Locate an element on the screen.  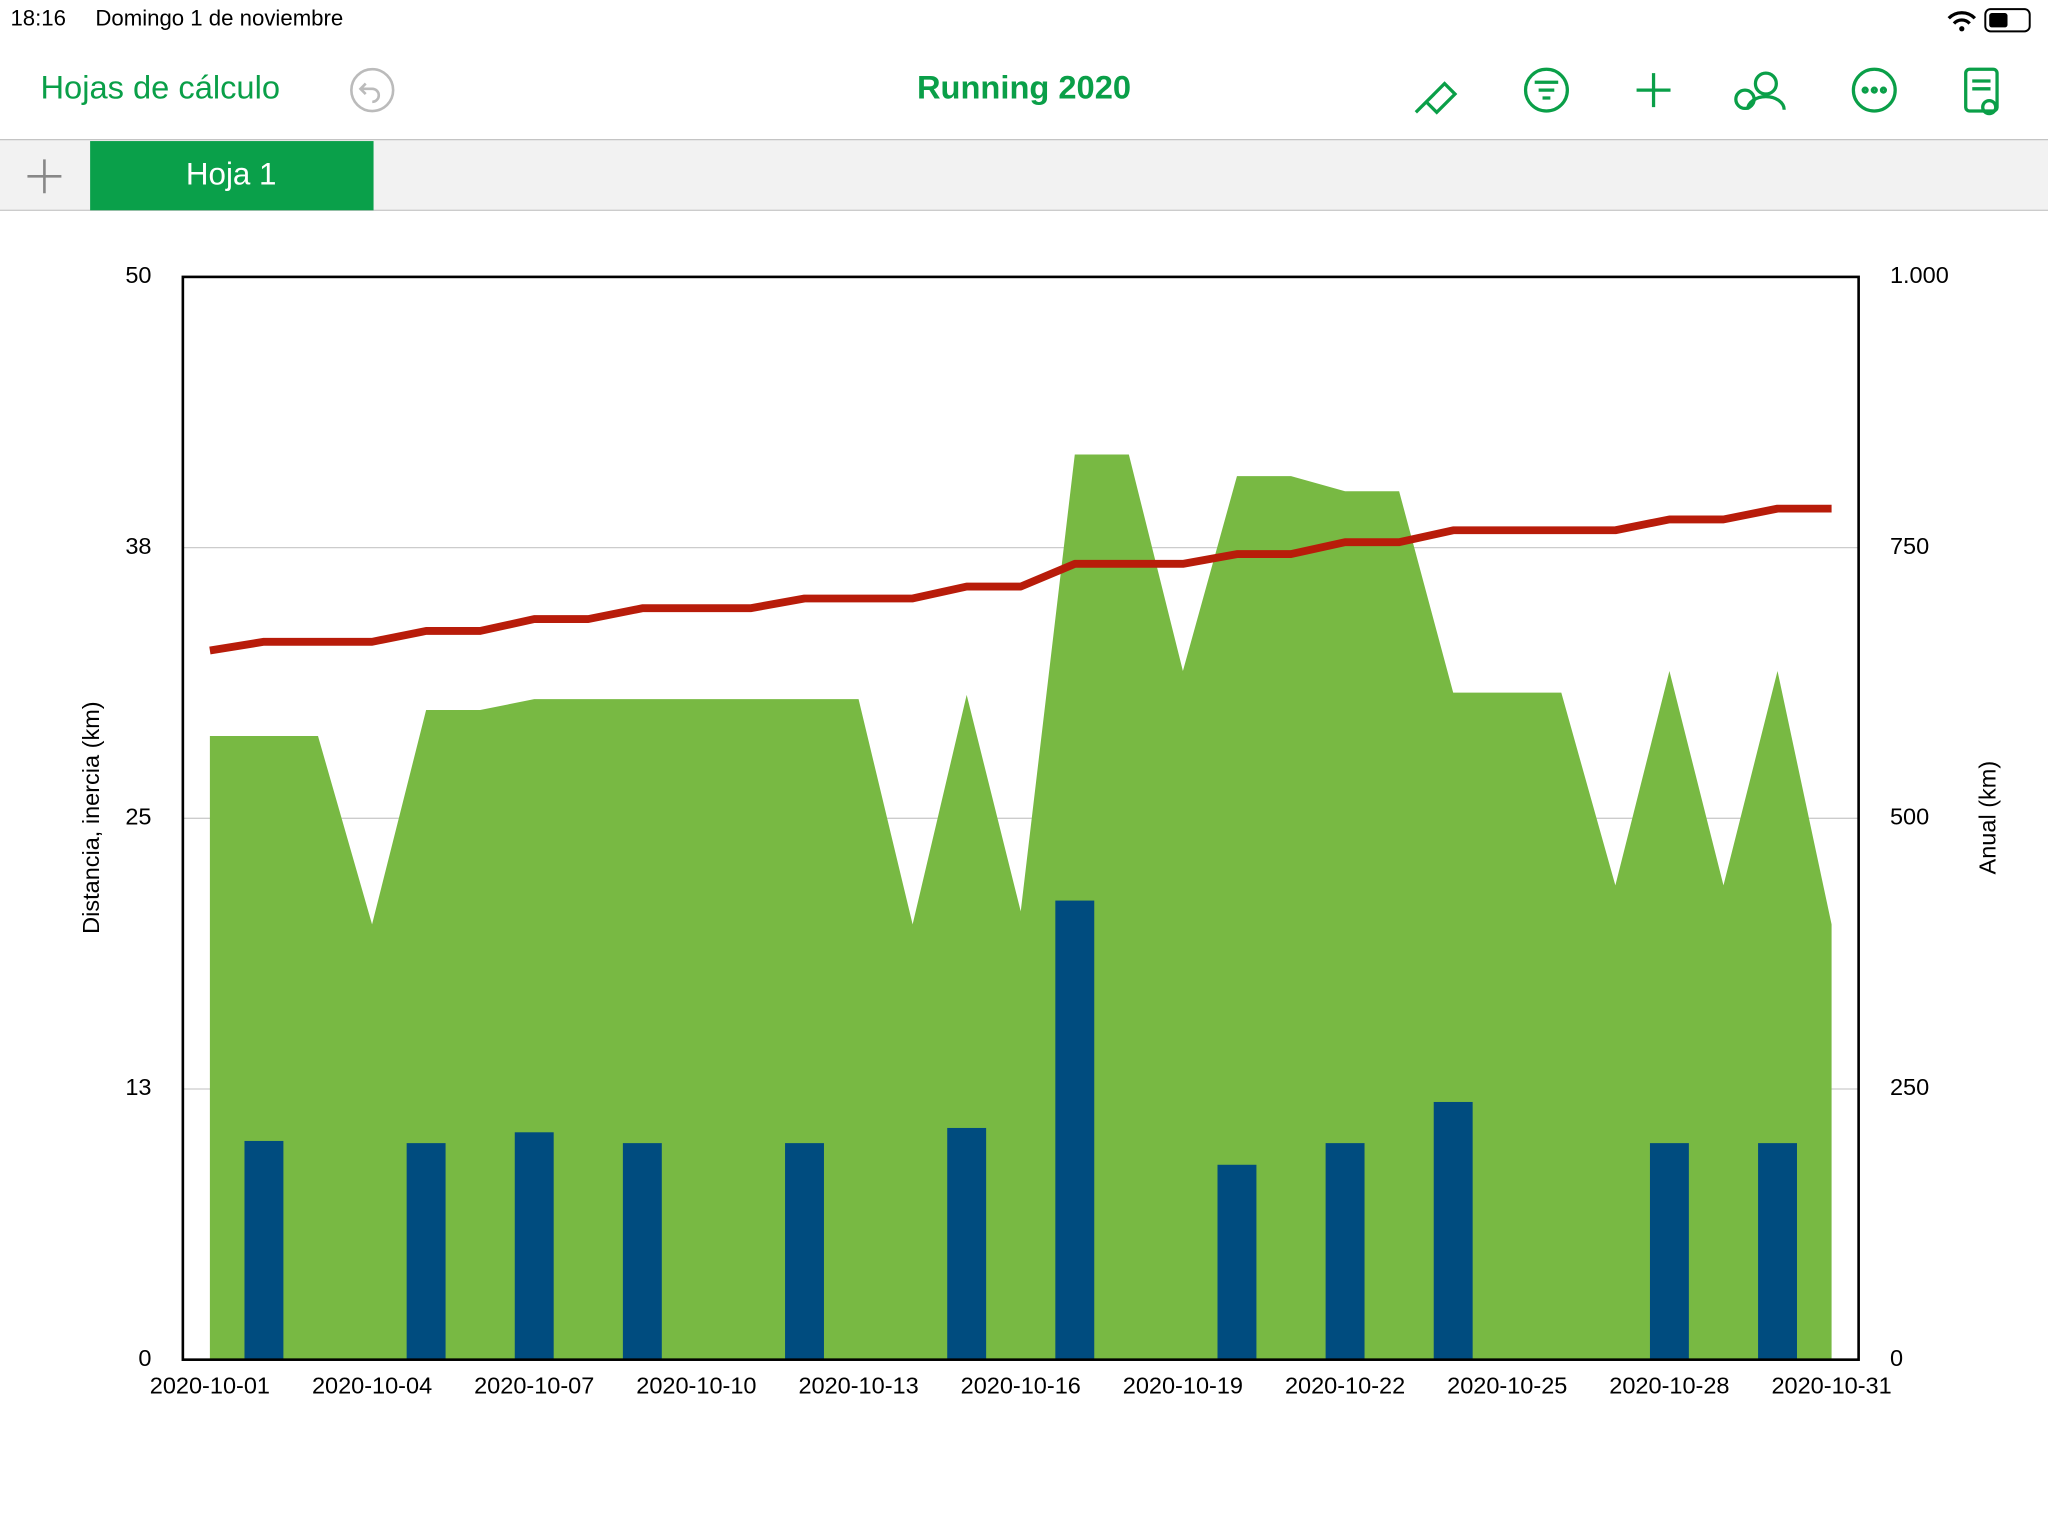
y2-tick-label: 500 is located at coordinates (1909, 816).